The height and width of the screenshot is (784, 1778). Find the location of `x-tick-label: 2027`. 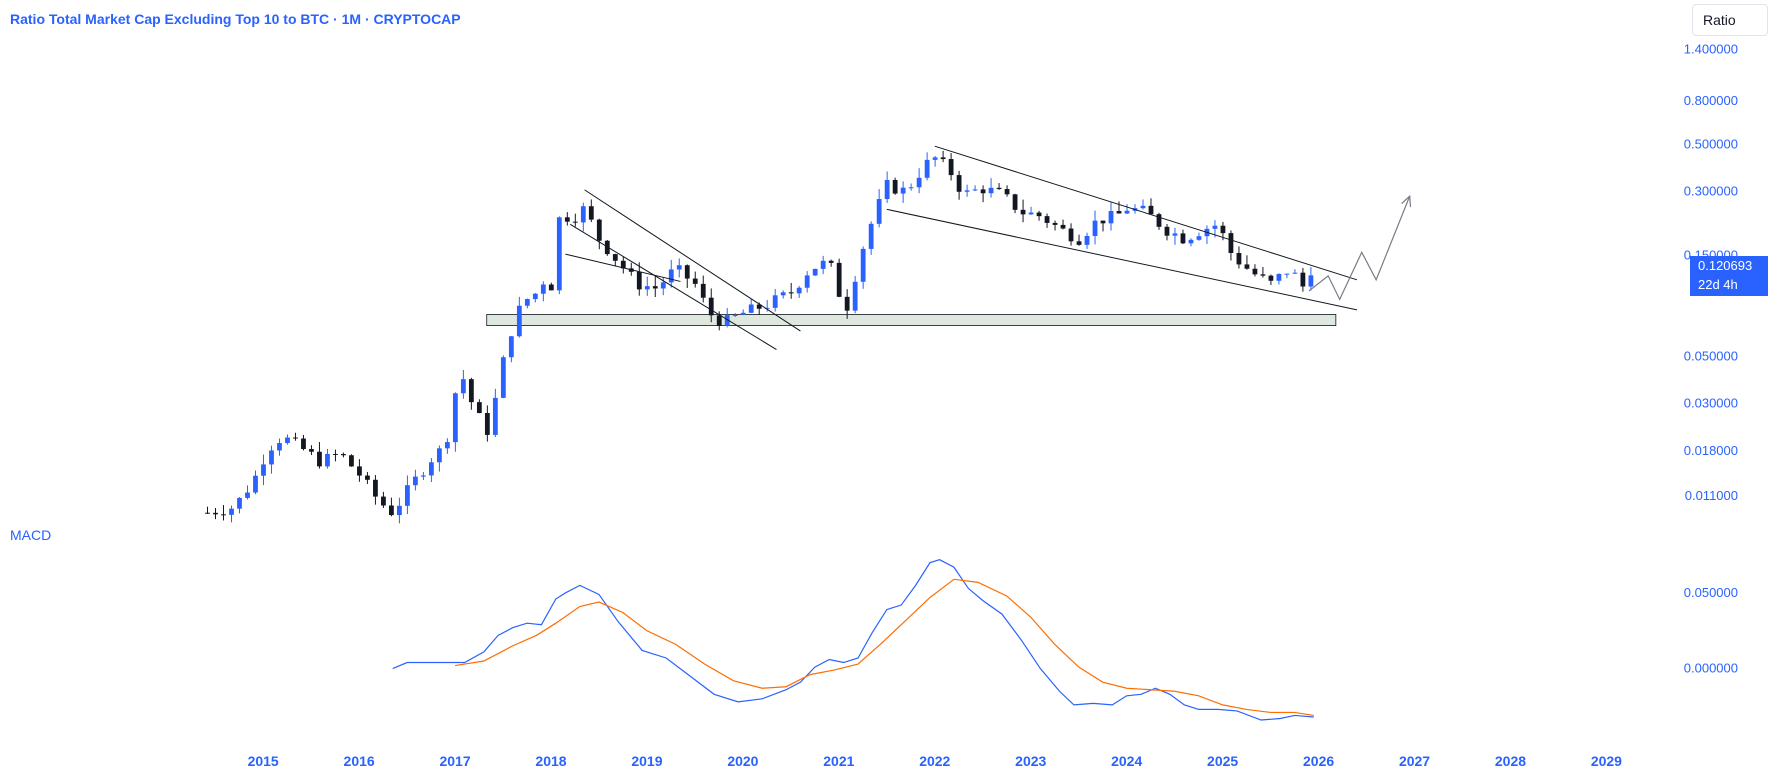

x-tick-label: 2027 is located at coordinates (1414, 761).